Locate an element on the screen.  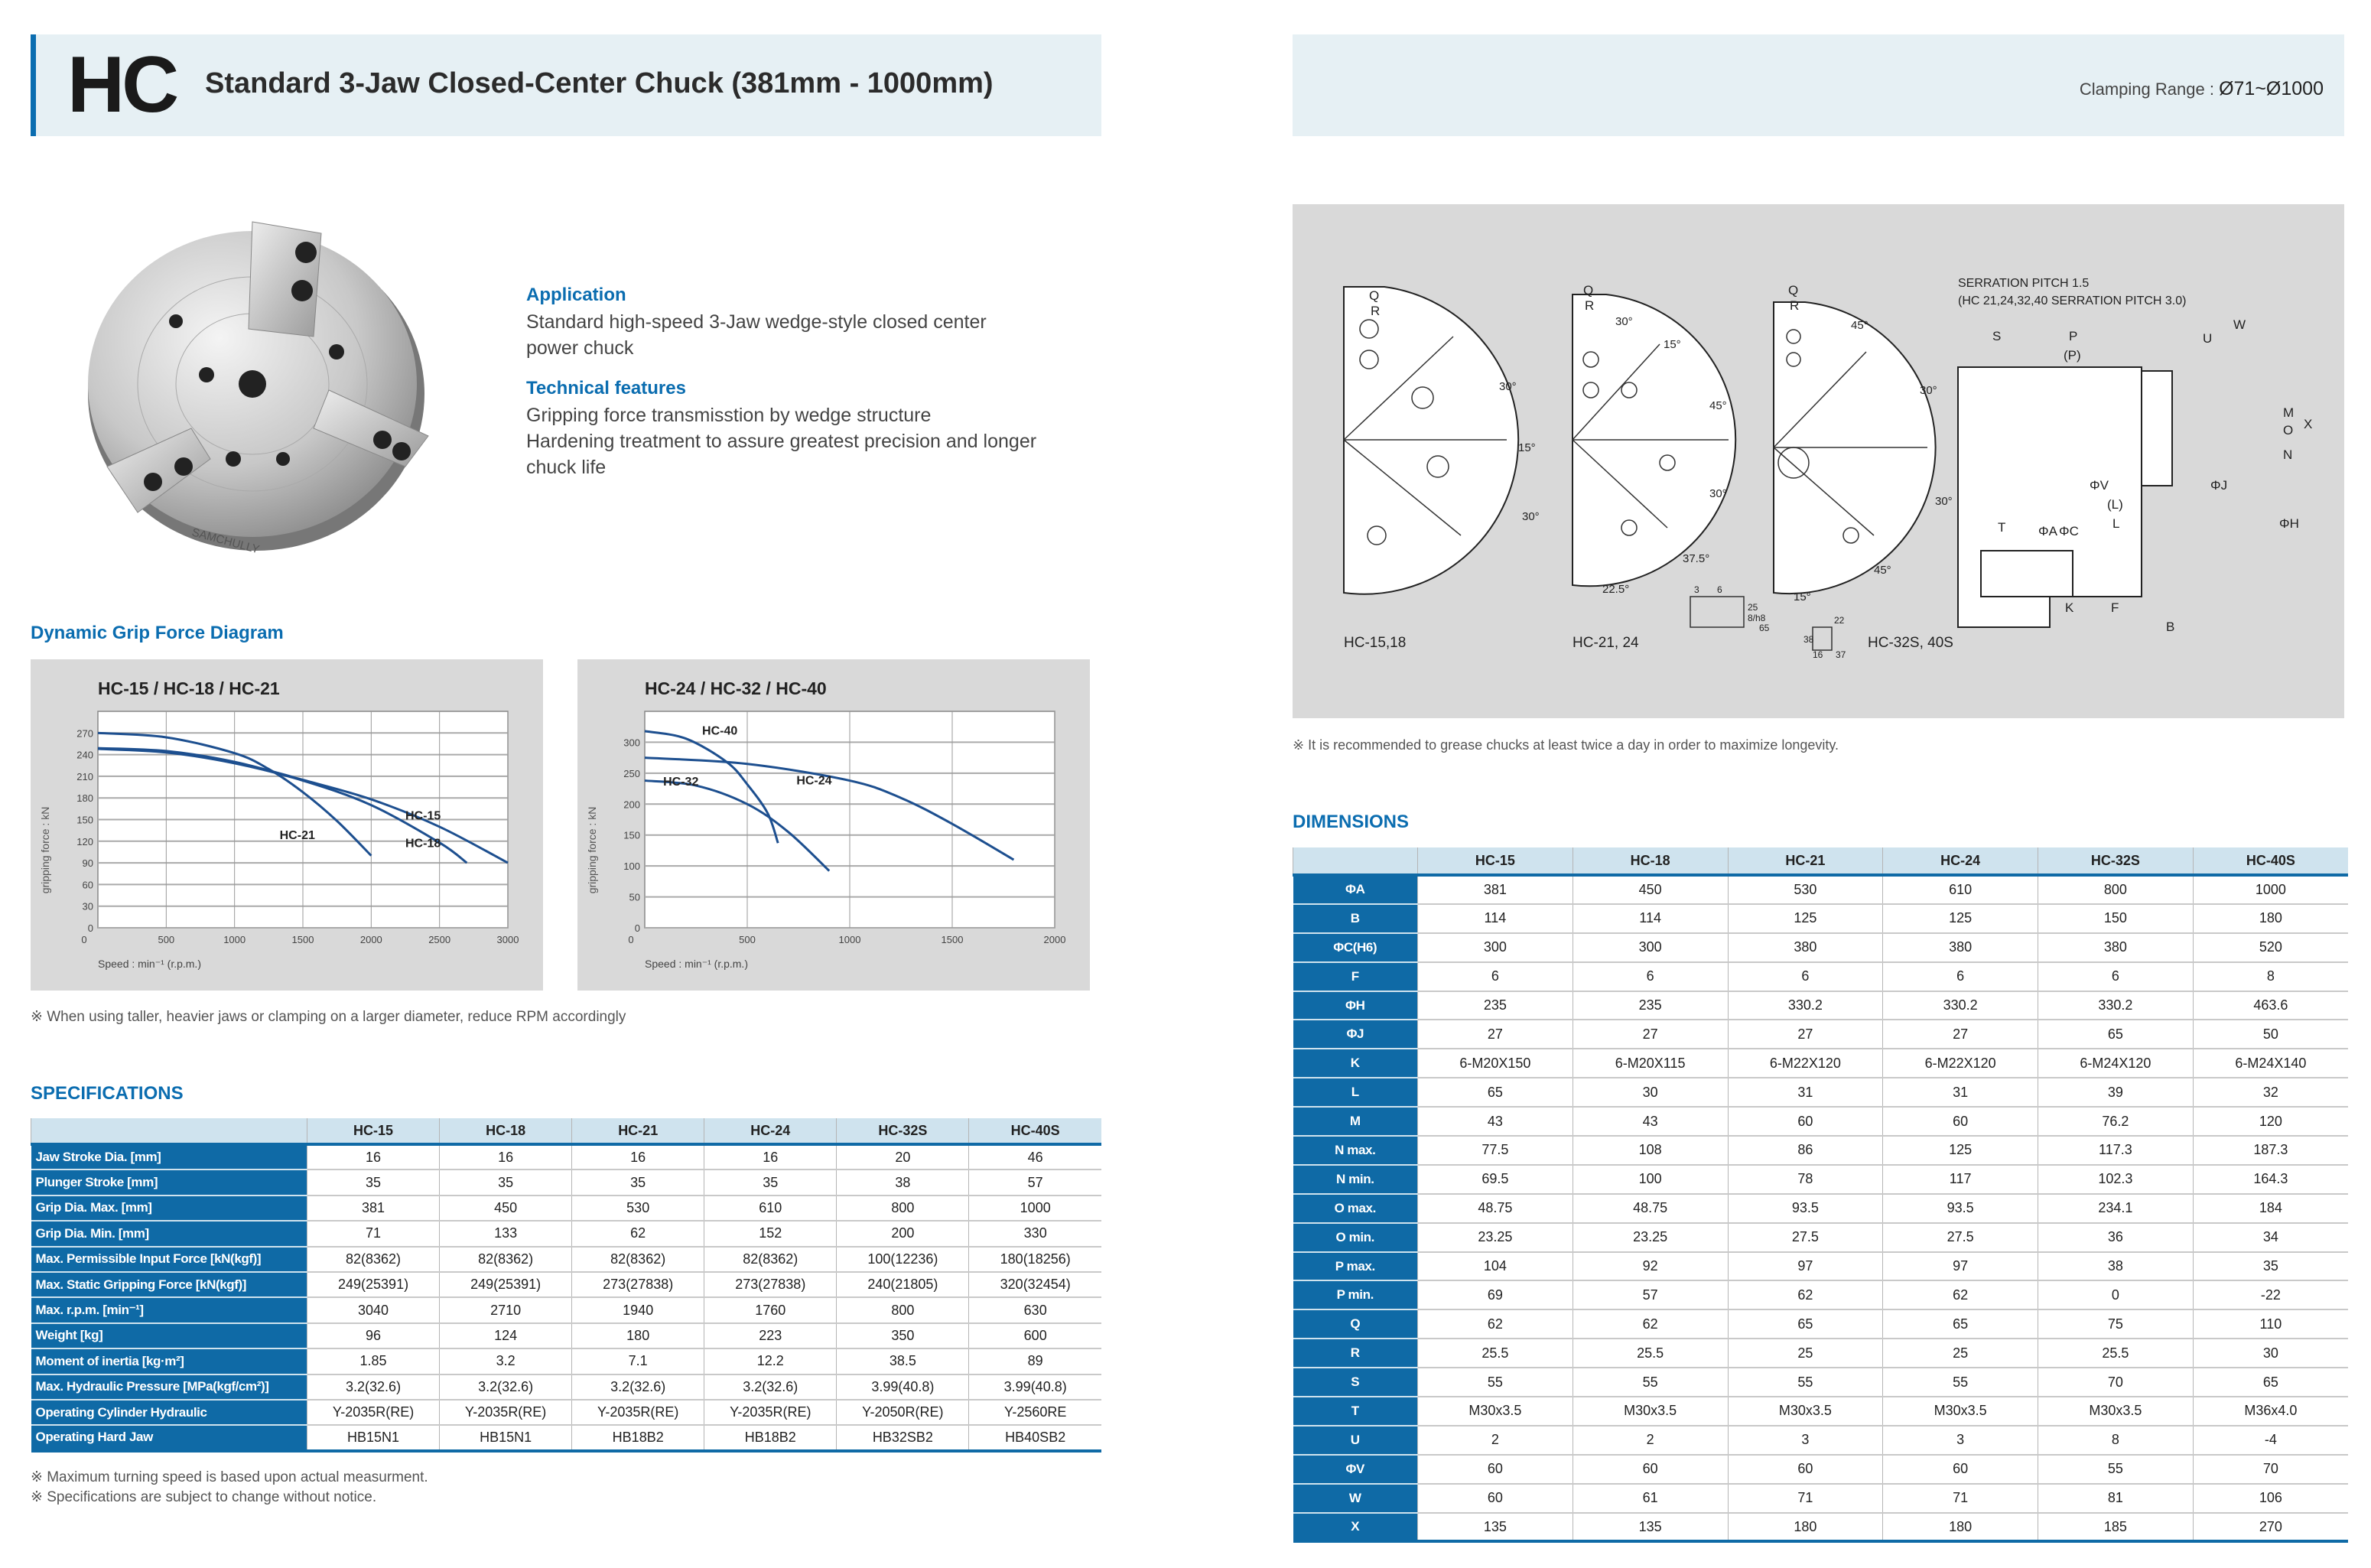
table-cell: 55 is located at coordinates (1805, 1383).